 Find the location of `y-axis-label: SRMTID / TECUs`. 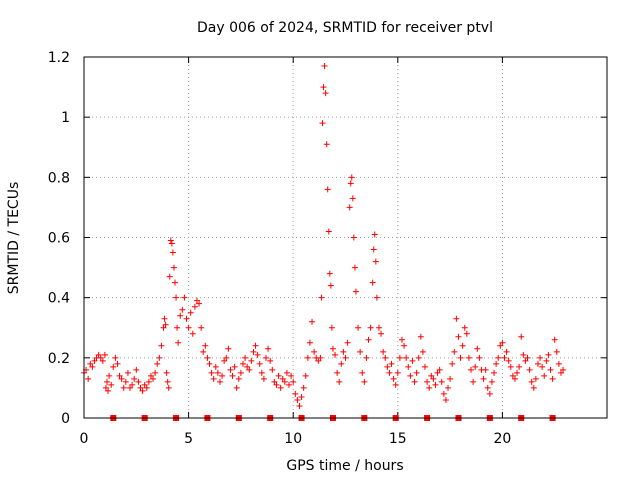

y-axis-label: SRMTID / TECUs is located at coordinates (14, 238).